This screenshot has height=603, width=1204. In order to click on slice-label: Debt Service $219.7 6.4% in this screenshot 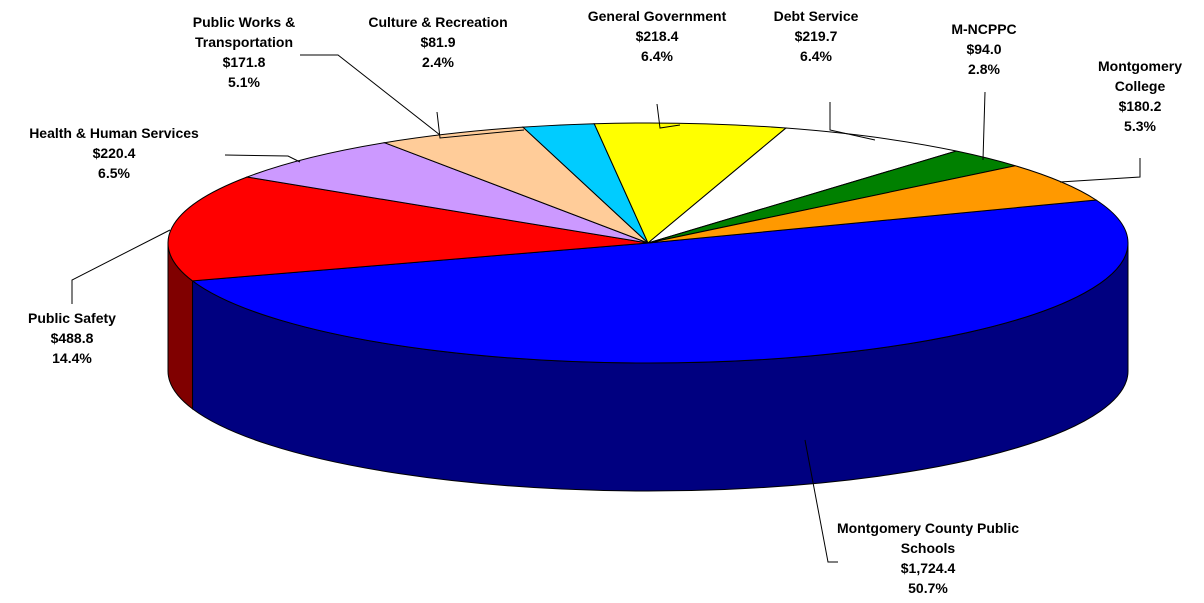, I will do `click(816, 36)`.